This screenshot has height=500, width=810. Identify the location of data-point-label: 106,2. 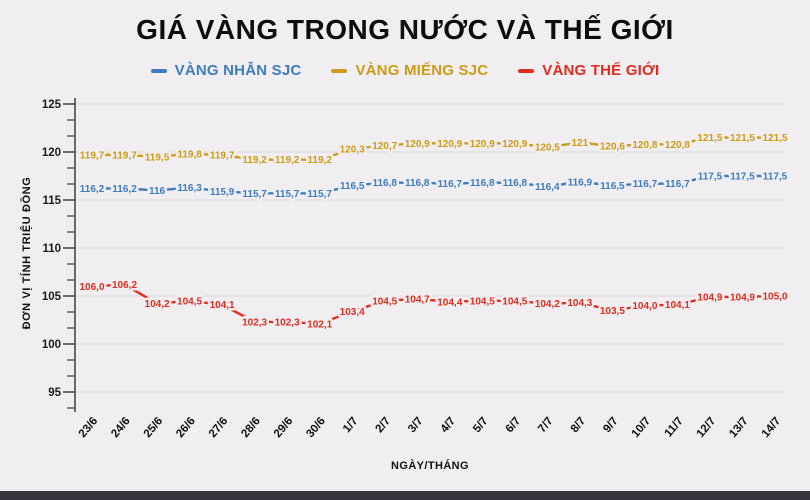
(124, 285).